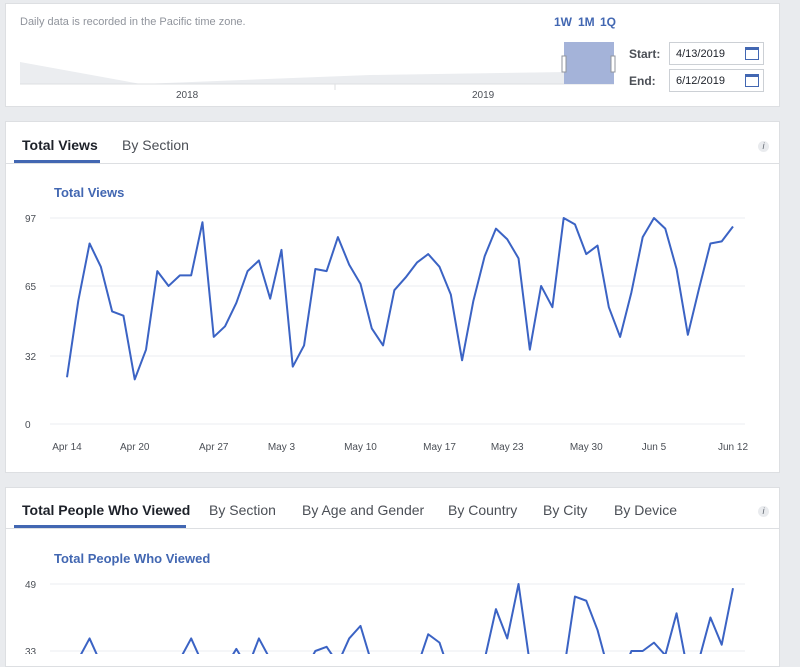  What do you see at coordinates (645, 510) in the screenshot?
I see `tab-by-device: By Device` at bounding box center [645, 510].